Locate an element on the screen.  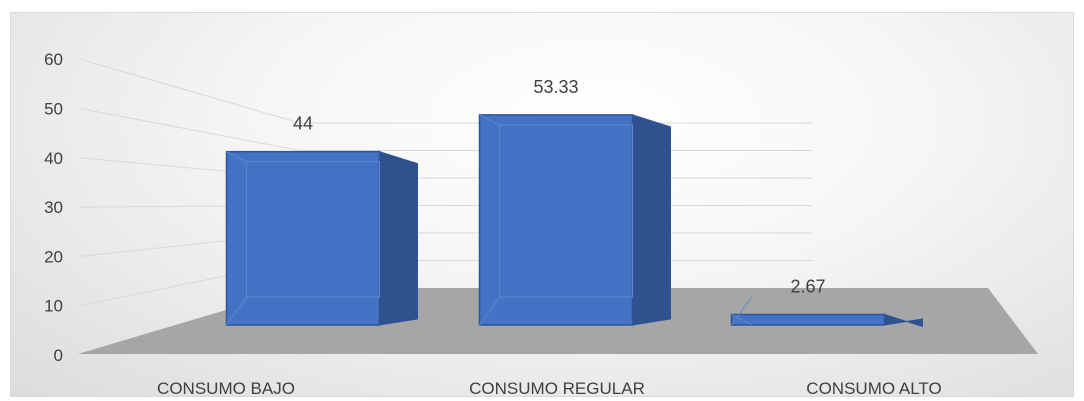
y-tick-label: 10 is located at coordinates (53, 306).